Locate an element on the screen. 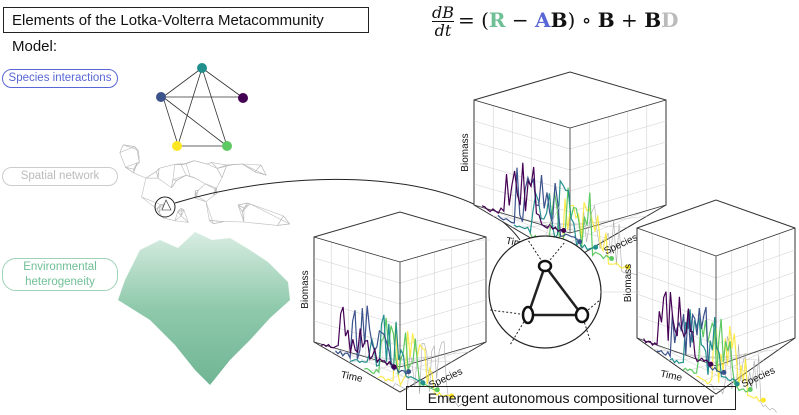 The width and height of the screenshot is (799, 415). spatial-network-label: Spatial network is located at coordinates (60, 176).